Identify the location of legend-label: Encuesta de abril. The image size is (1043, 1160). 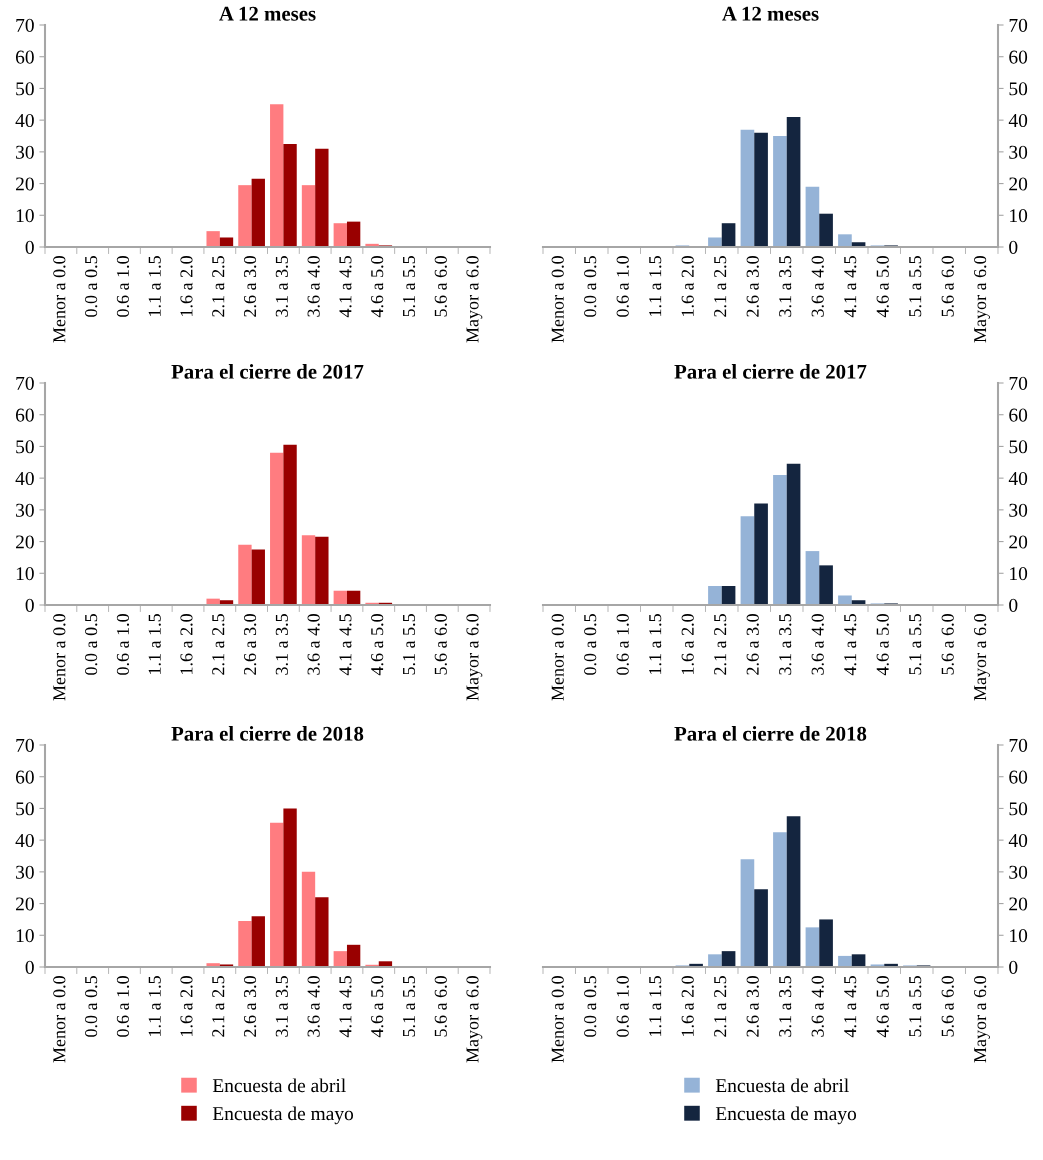
(279, 1085).